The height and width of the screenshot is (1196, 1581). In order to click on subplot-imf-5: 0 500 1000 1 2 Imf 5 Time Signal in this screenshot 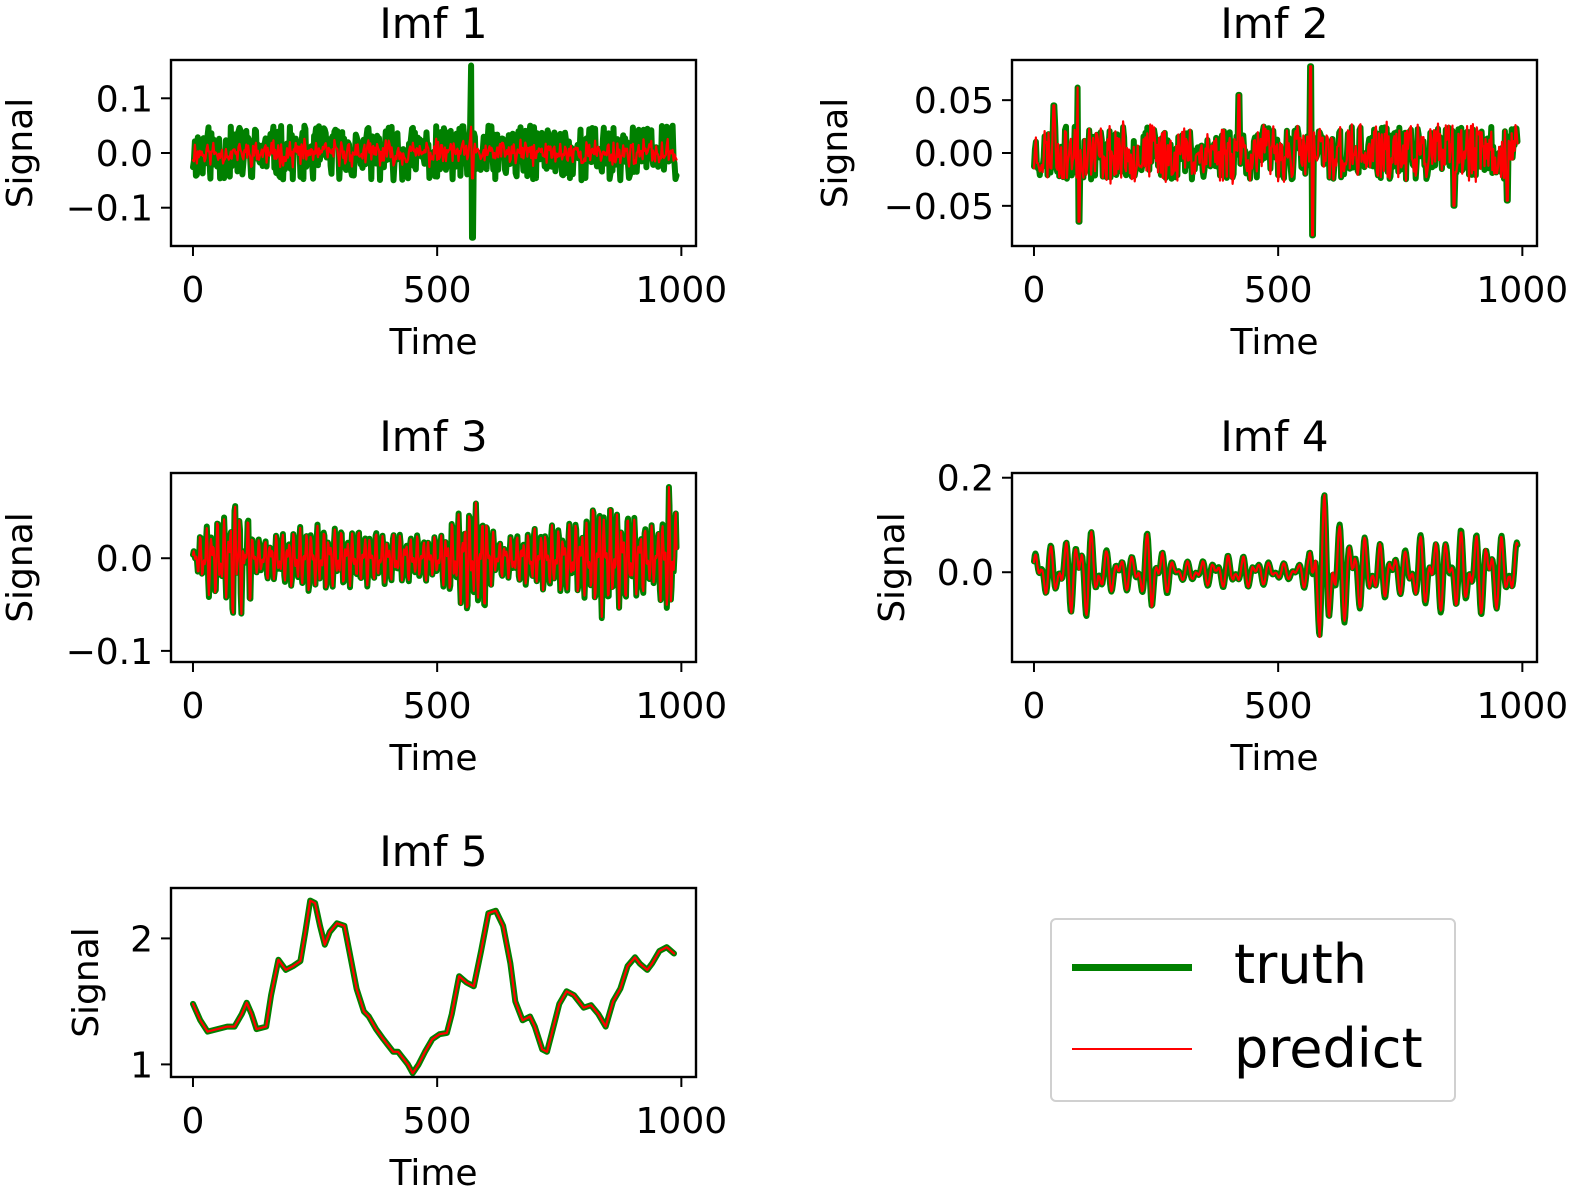, I will do `click(396, 1010)`.